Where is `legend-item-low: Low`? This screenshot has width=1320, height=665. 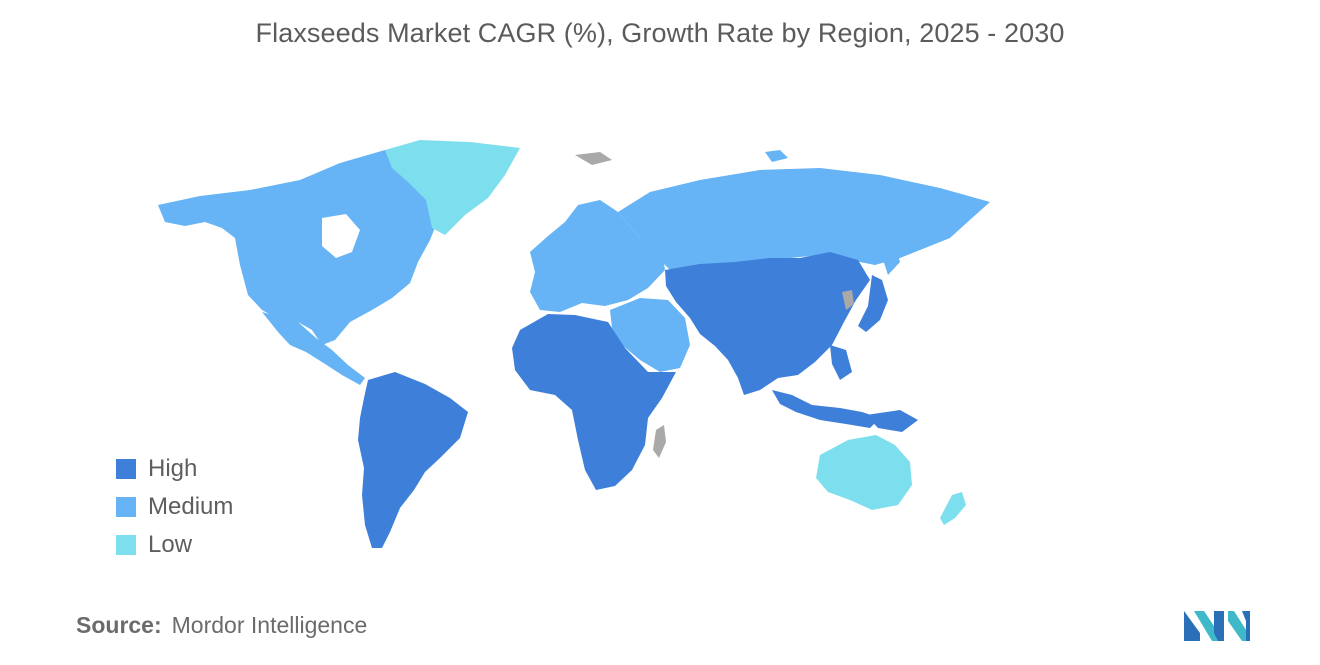 legend-item-low: Low is located at coordinates (174, 545).